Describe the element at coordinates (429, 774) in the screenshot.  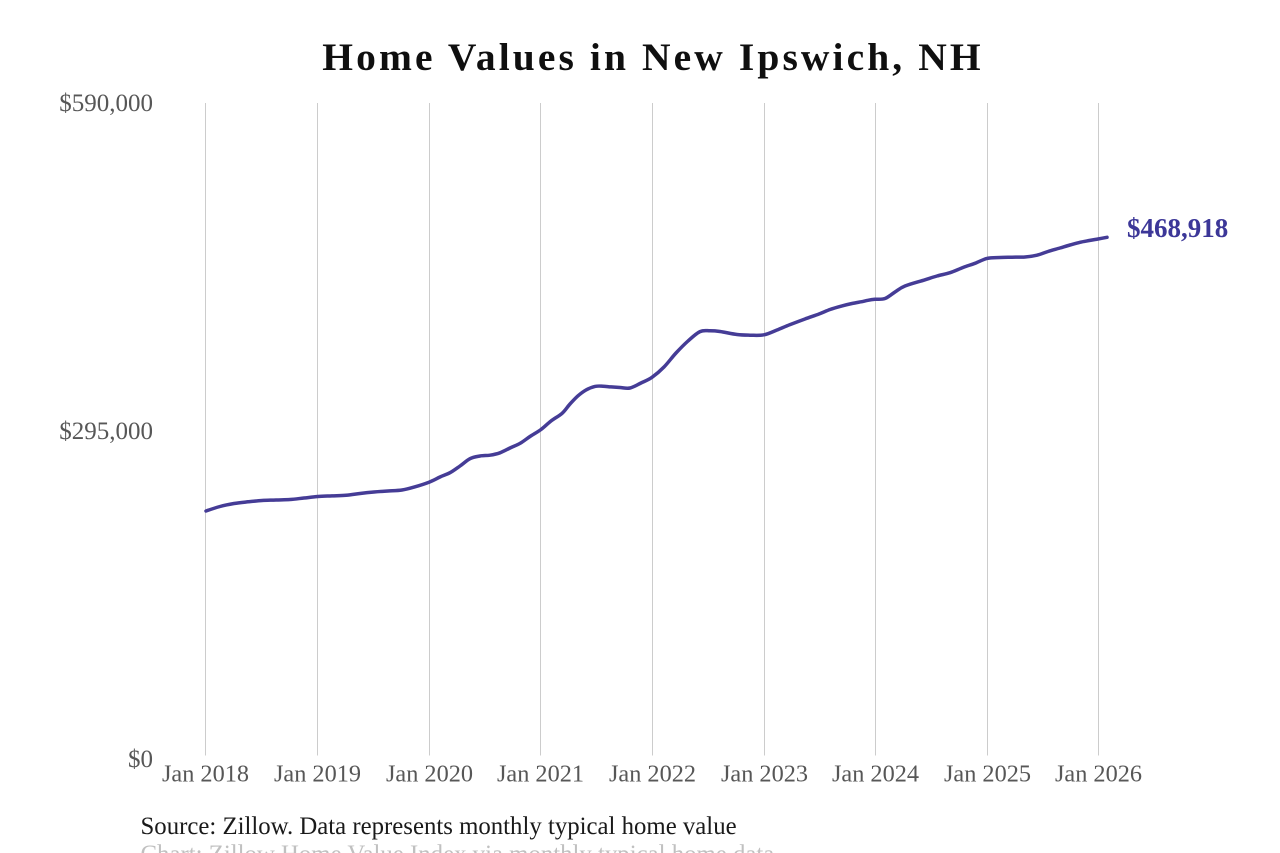
I see `svg-text: Jan 2020` at that location.